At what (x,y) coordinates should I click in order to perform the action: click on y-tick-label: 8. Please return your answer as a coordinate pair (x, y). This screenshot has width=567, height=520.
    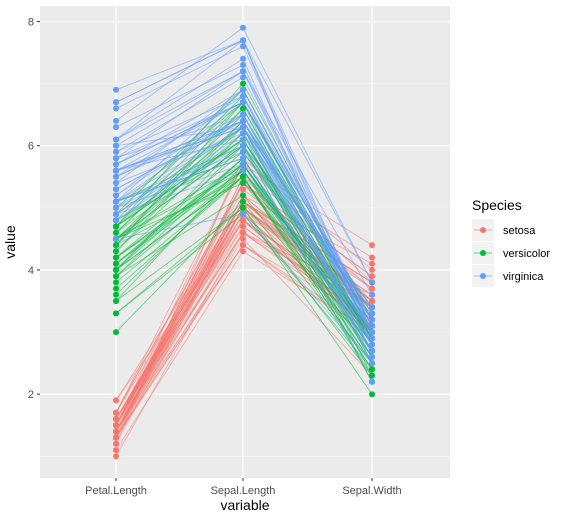
    Looking at the image, I should click on (31, 23).